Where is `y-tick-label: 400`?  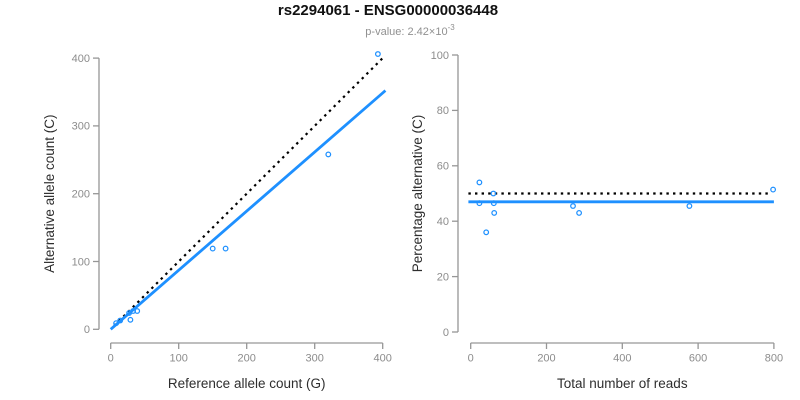
y-tick-label: 400 is located at coordinates (81, 59).